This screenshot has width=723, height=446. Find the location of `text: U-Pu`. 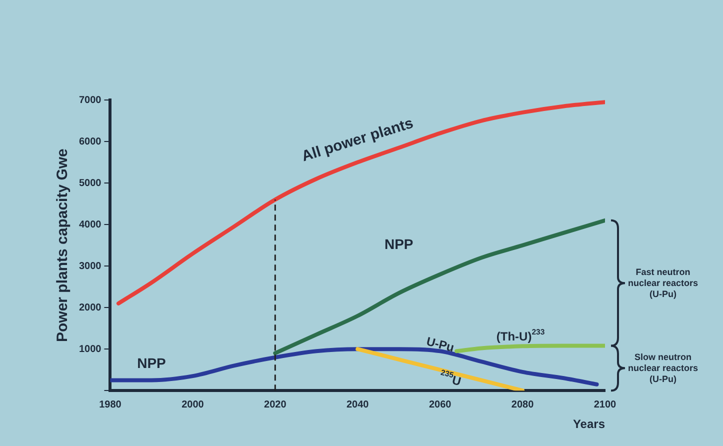

text: U-Pu is located at coordinates (440, 344).